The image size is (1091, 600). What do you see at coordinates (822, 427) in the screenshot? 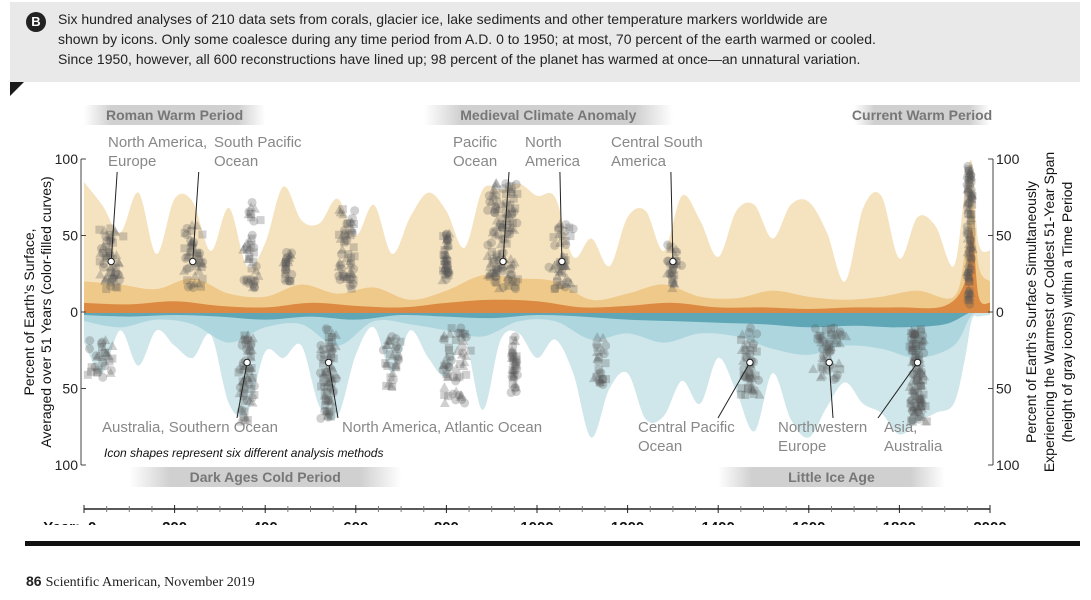
I see `annotation-label: Northwestern` at bounding box center [822, 427].